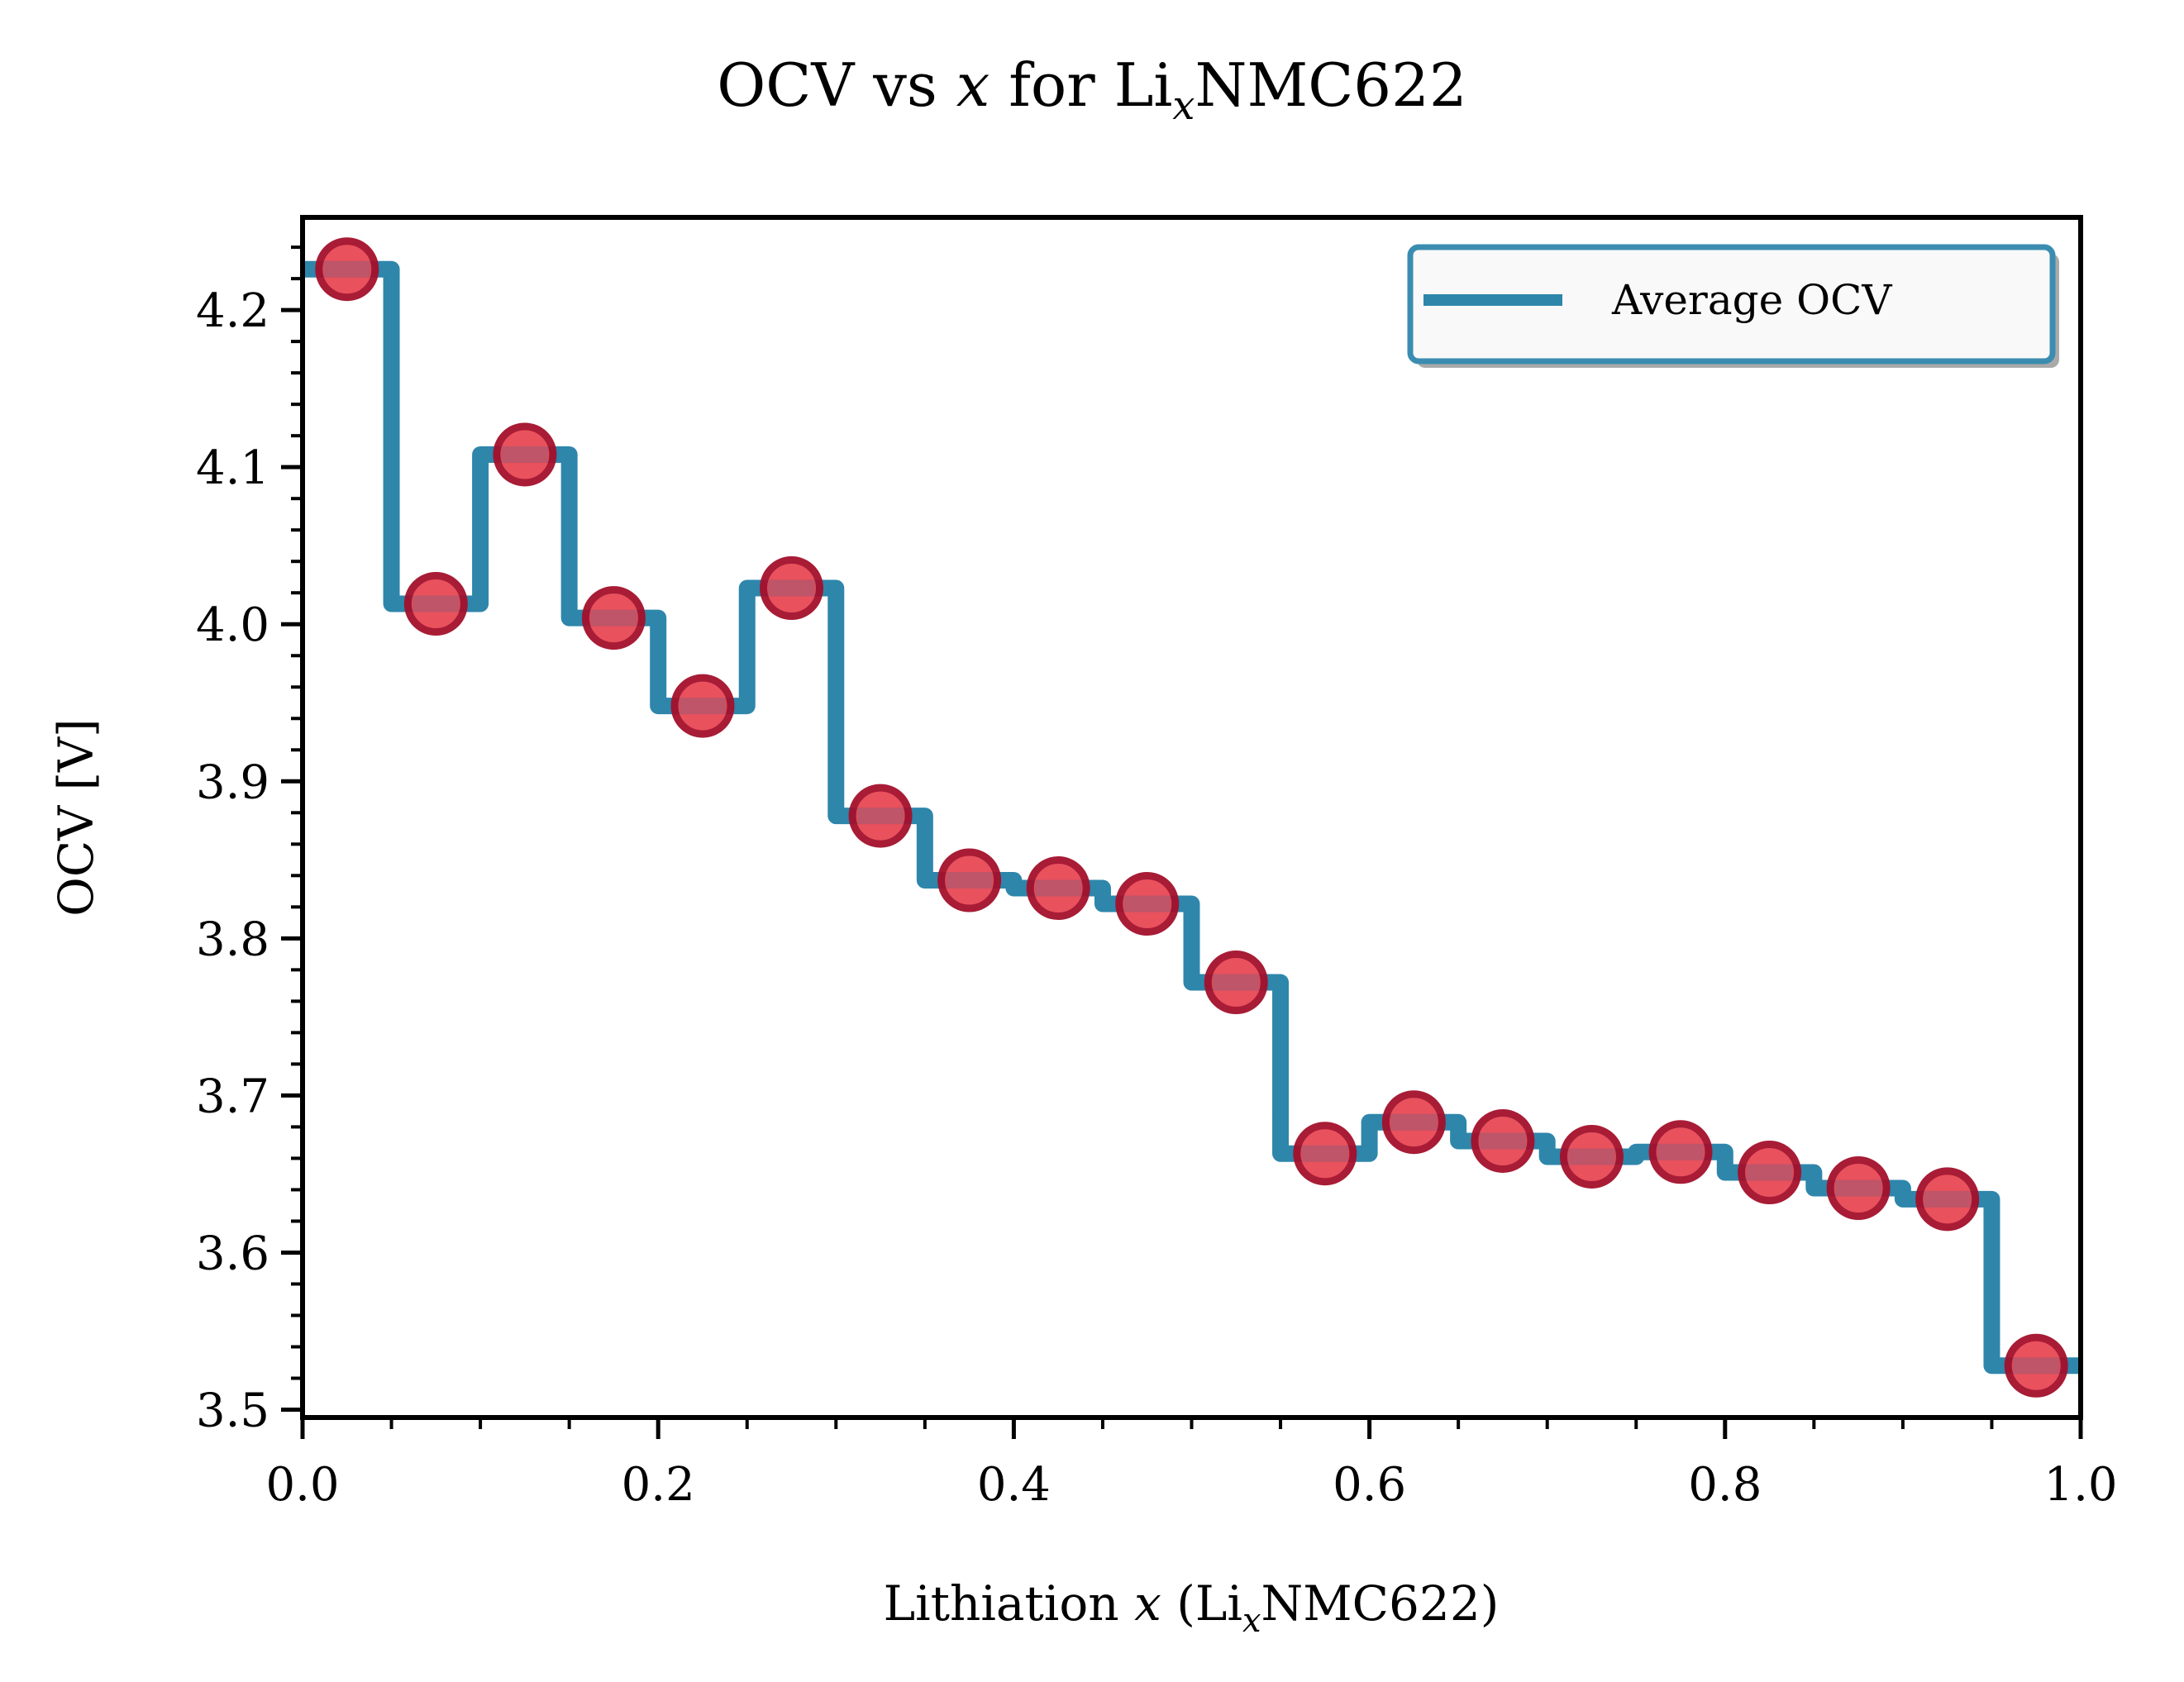  I want to click on x-tick-label: 0.6, so click(1369, 1485).